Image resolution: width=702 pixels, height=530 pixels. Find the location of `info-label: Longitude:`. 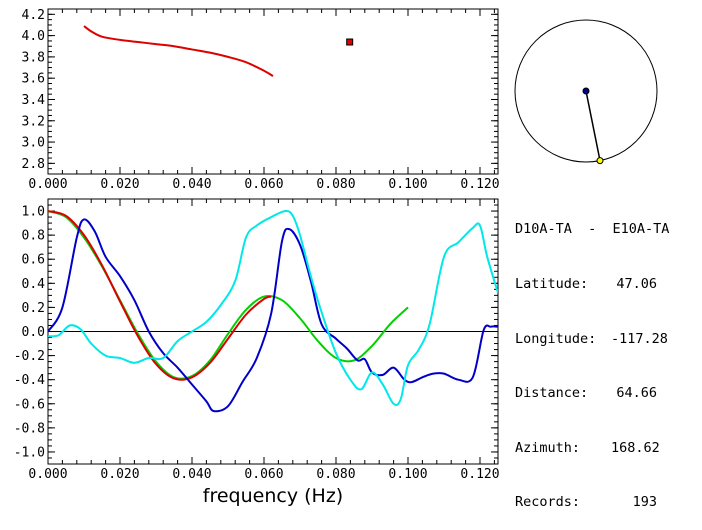

info-label: Longitude: is located at coordinates (556, 338).